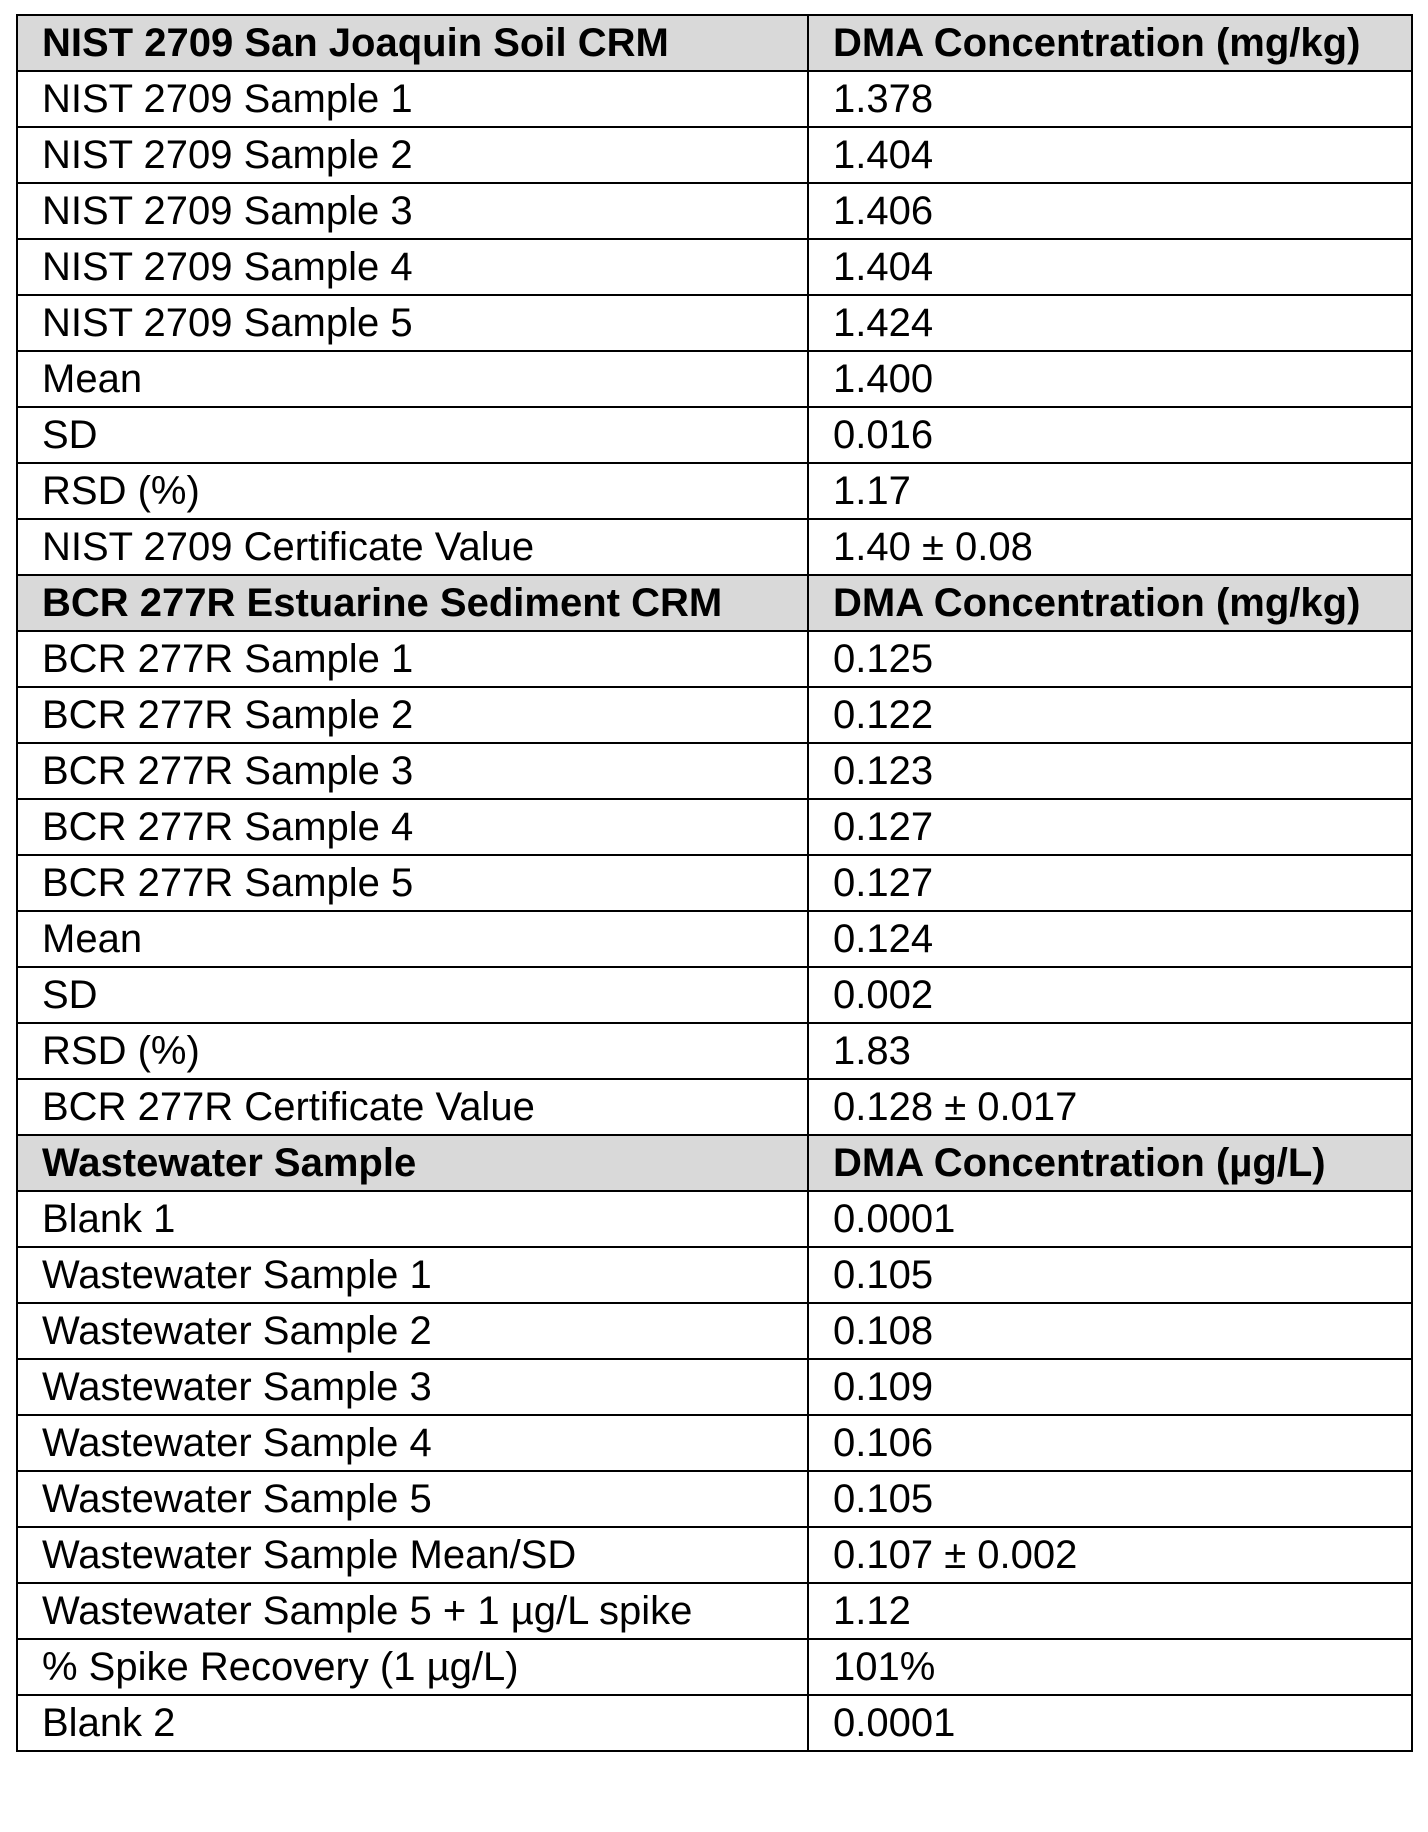 Image resolution: width=1428 pixels, height=1832 pixels. I want to click on row-label: BCR 277R Certificate Value, so click(412, 1107).